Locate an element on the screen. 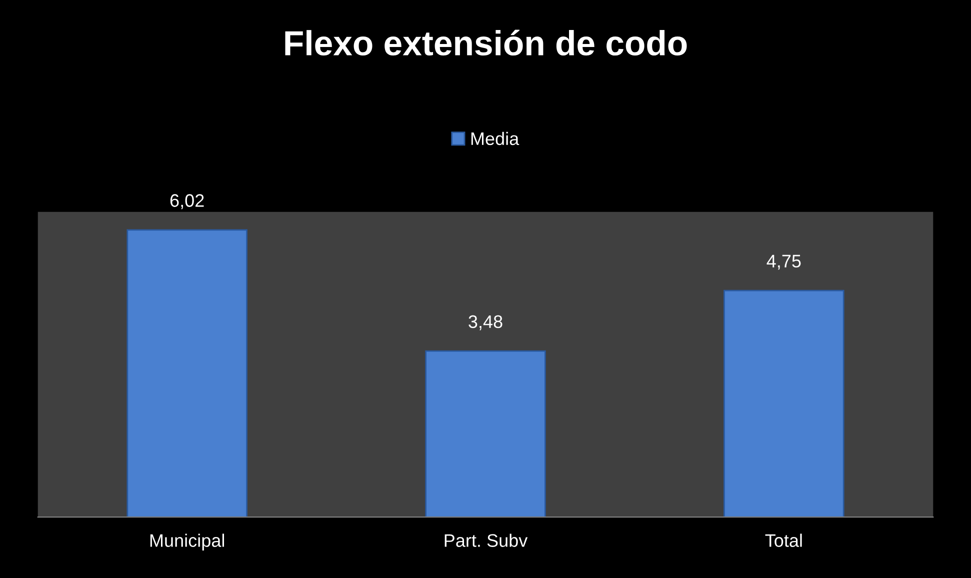 The width and height of the screenshot is (971, 578). data-label: 6,02 is located at coordinates (187, 202).